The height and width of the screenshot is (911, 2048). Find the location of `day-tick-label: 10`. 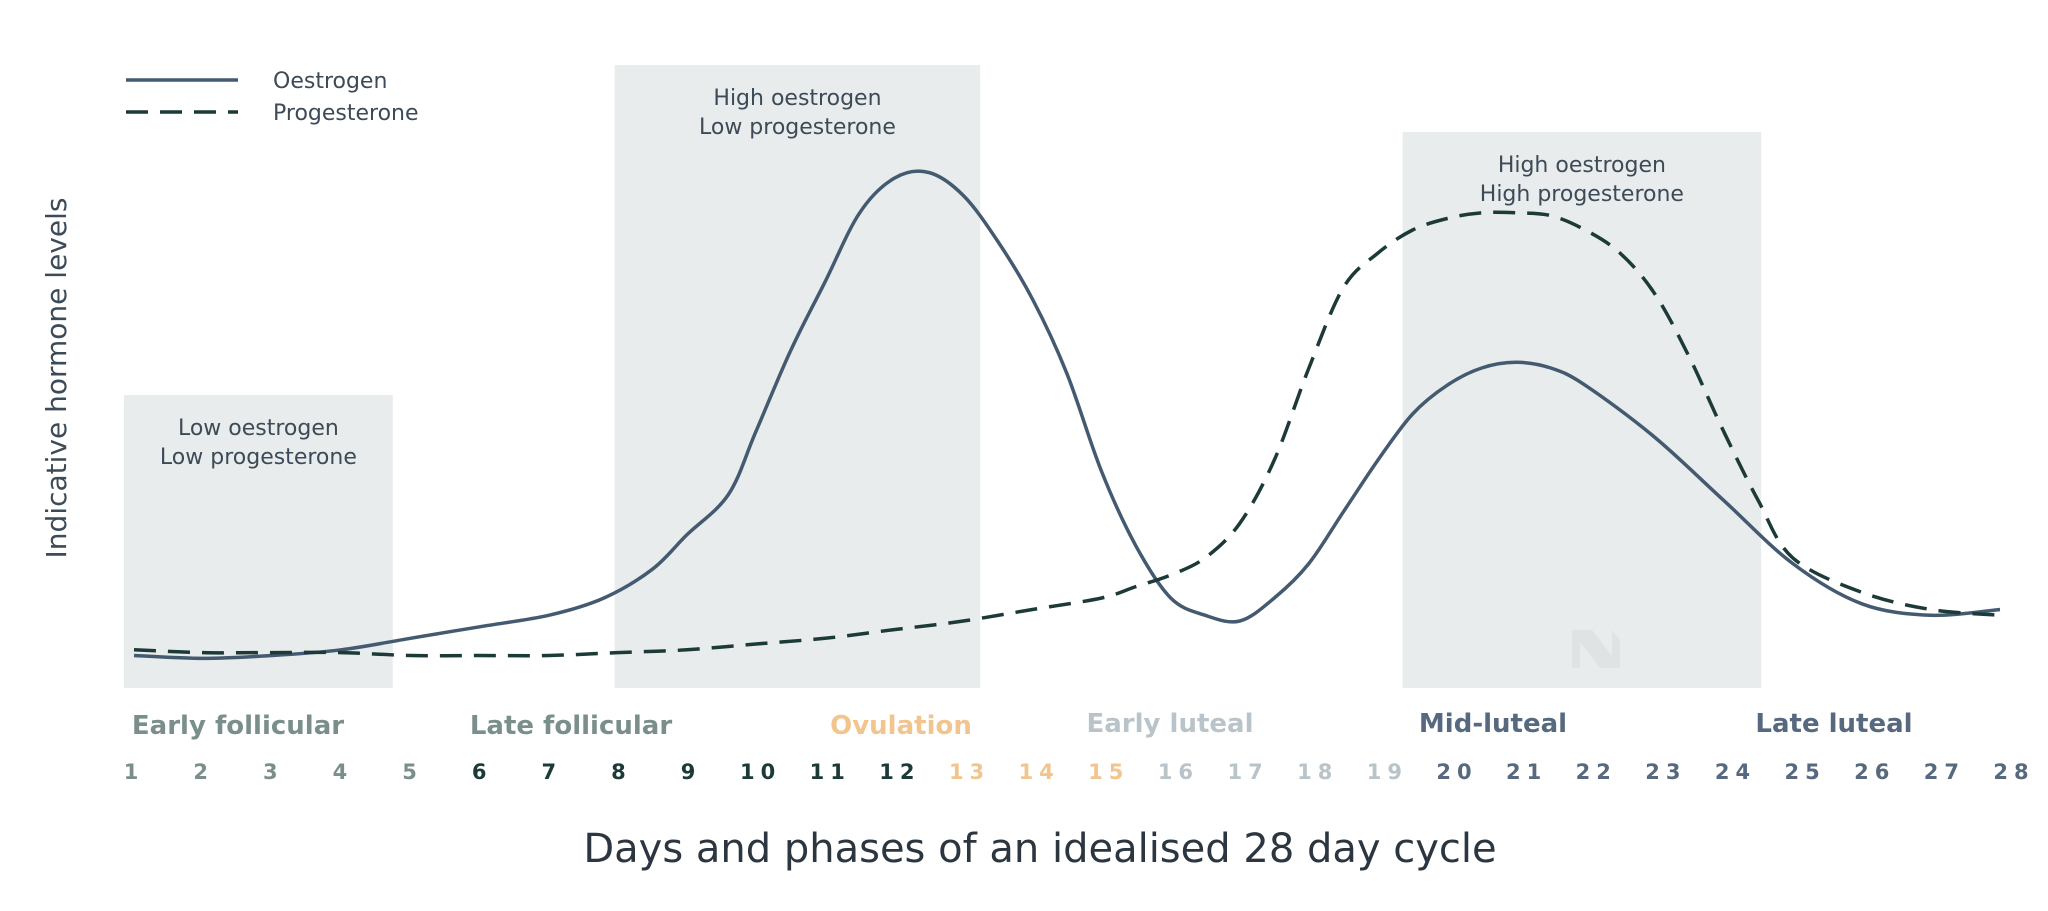

day-tick-label: 10 is located at coordinates (760, 772).